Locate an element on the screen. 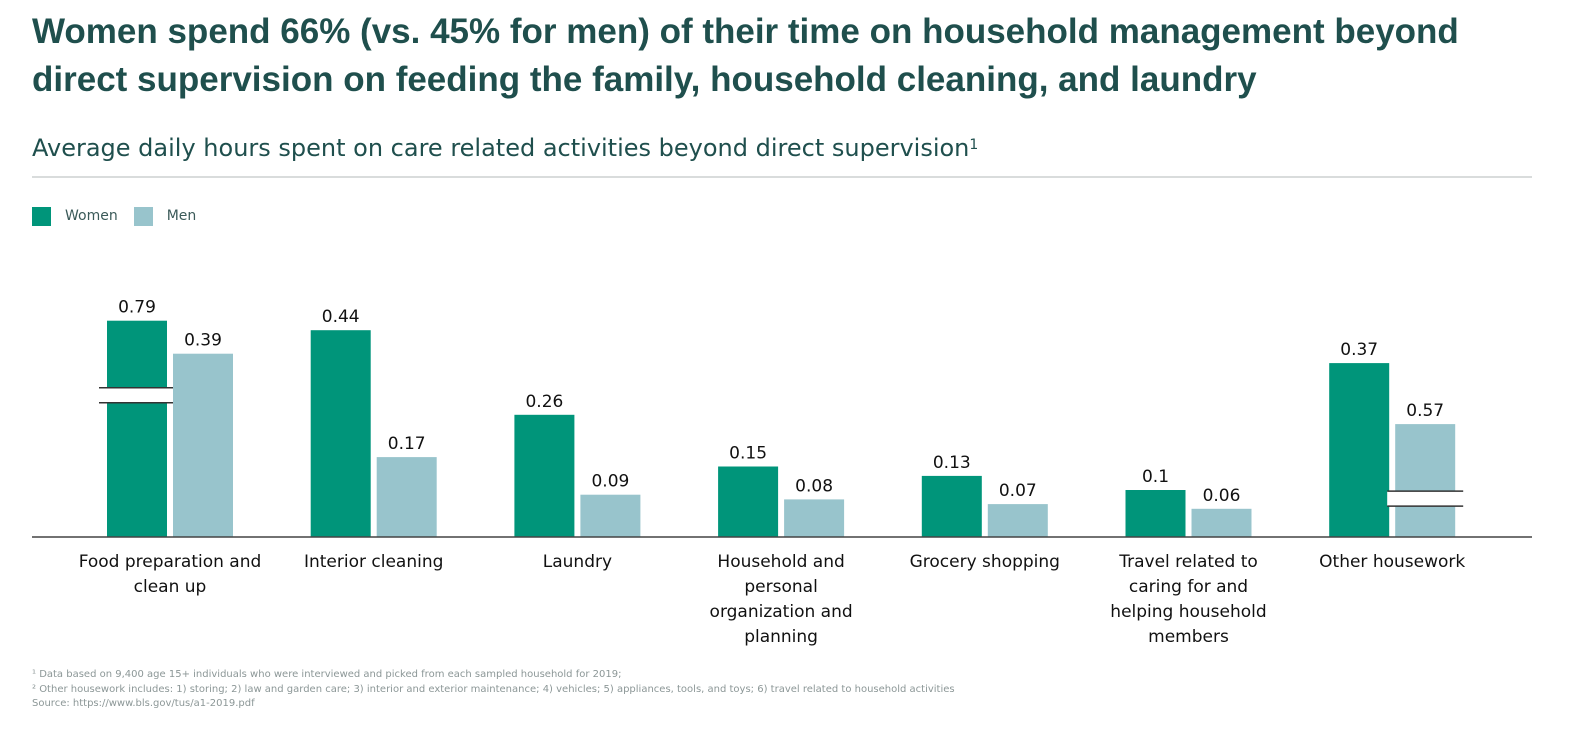  category-label-3-line-1: personal is located at coordinates (780, 587).